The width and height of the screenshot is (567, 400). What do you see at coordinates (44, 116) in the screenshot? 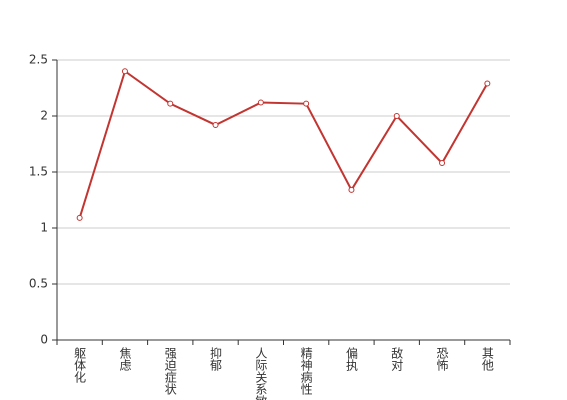
I see `y-tick-label: 2` at bounding box center [44, 116].